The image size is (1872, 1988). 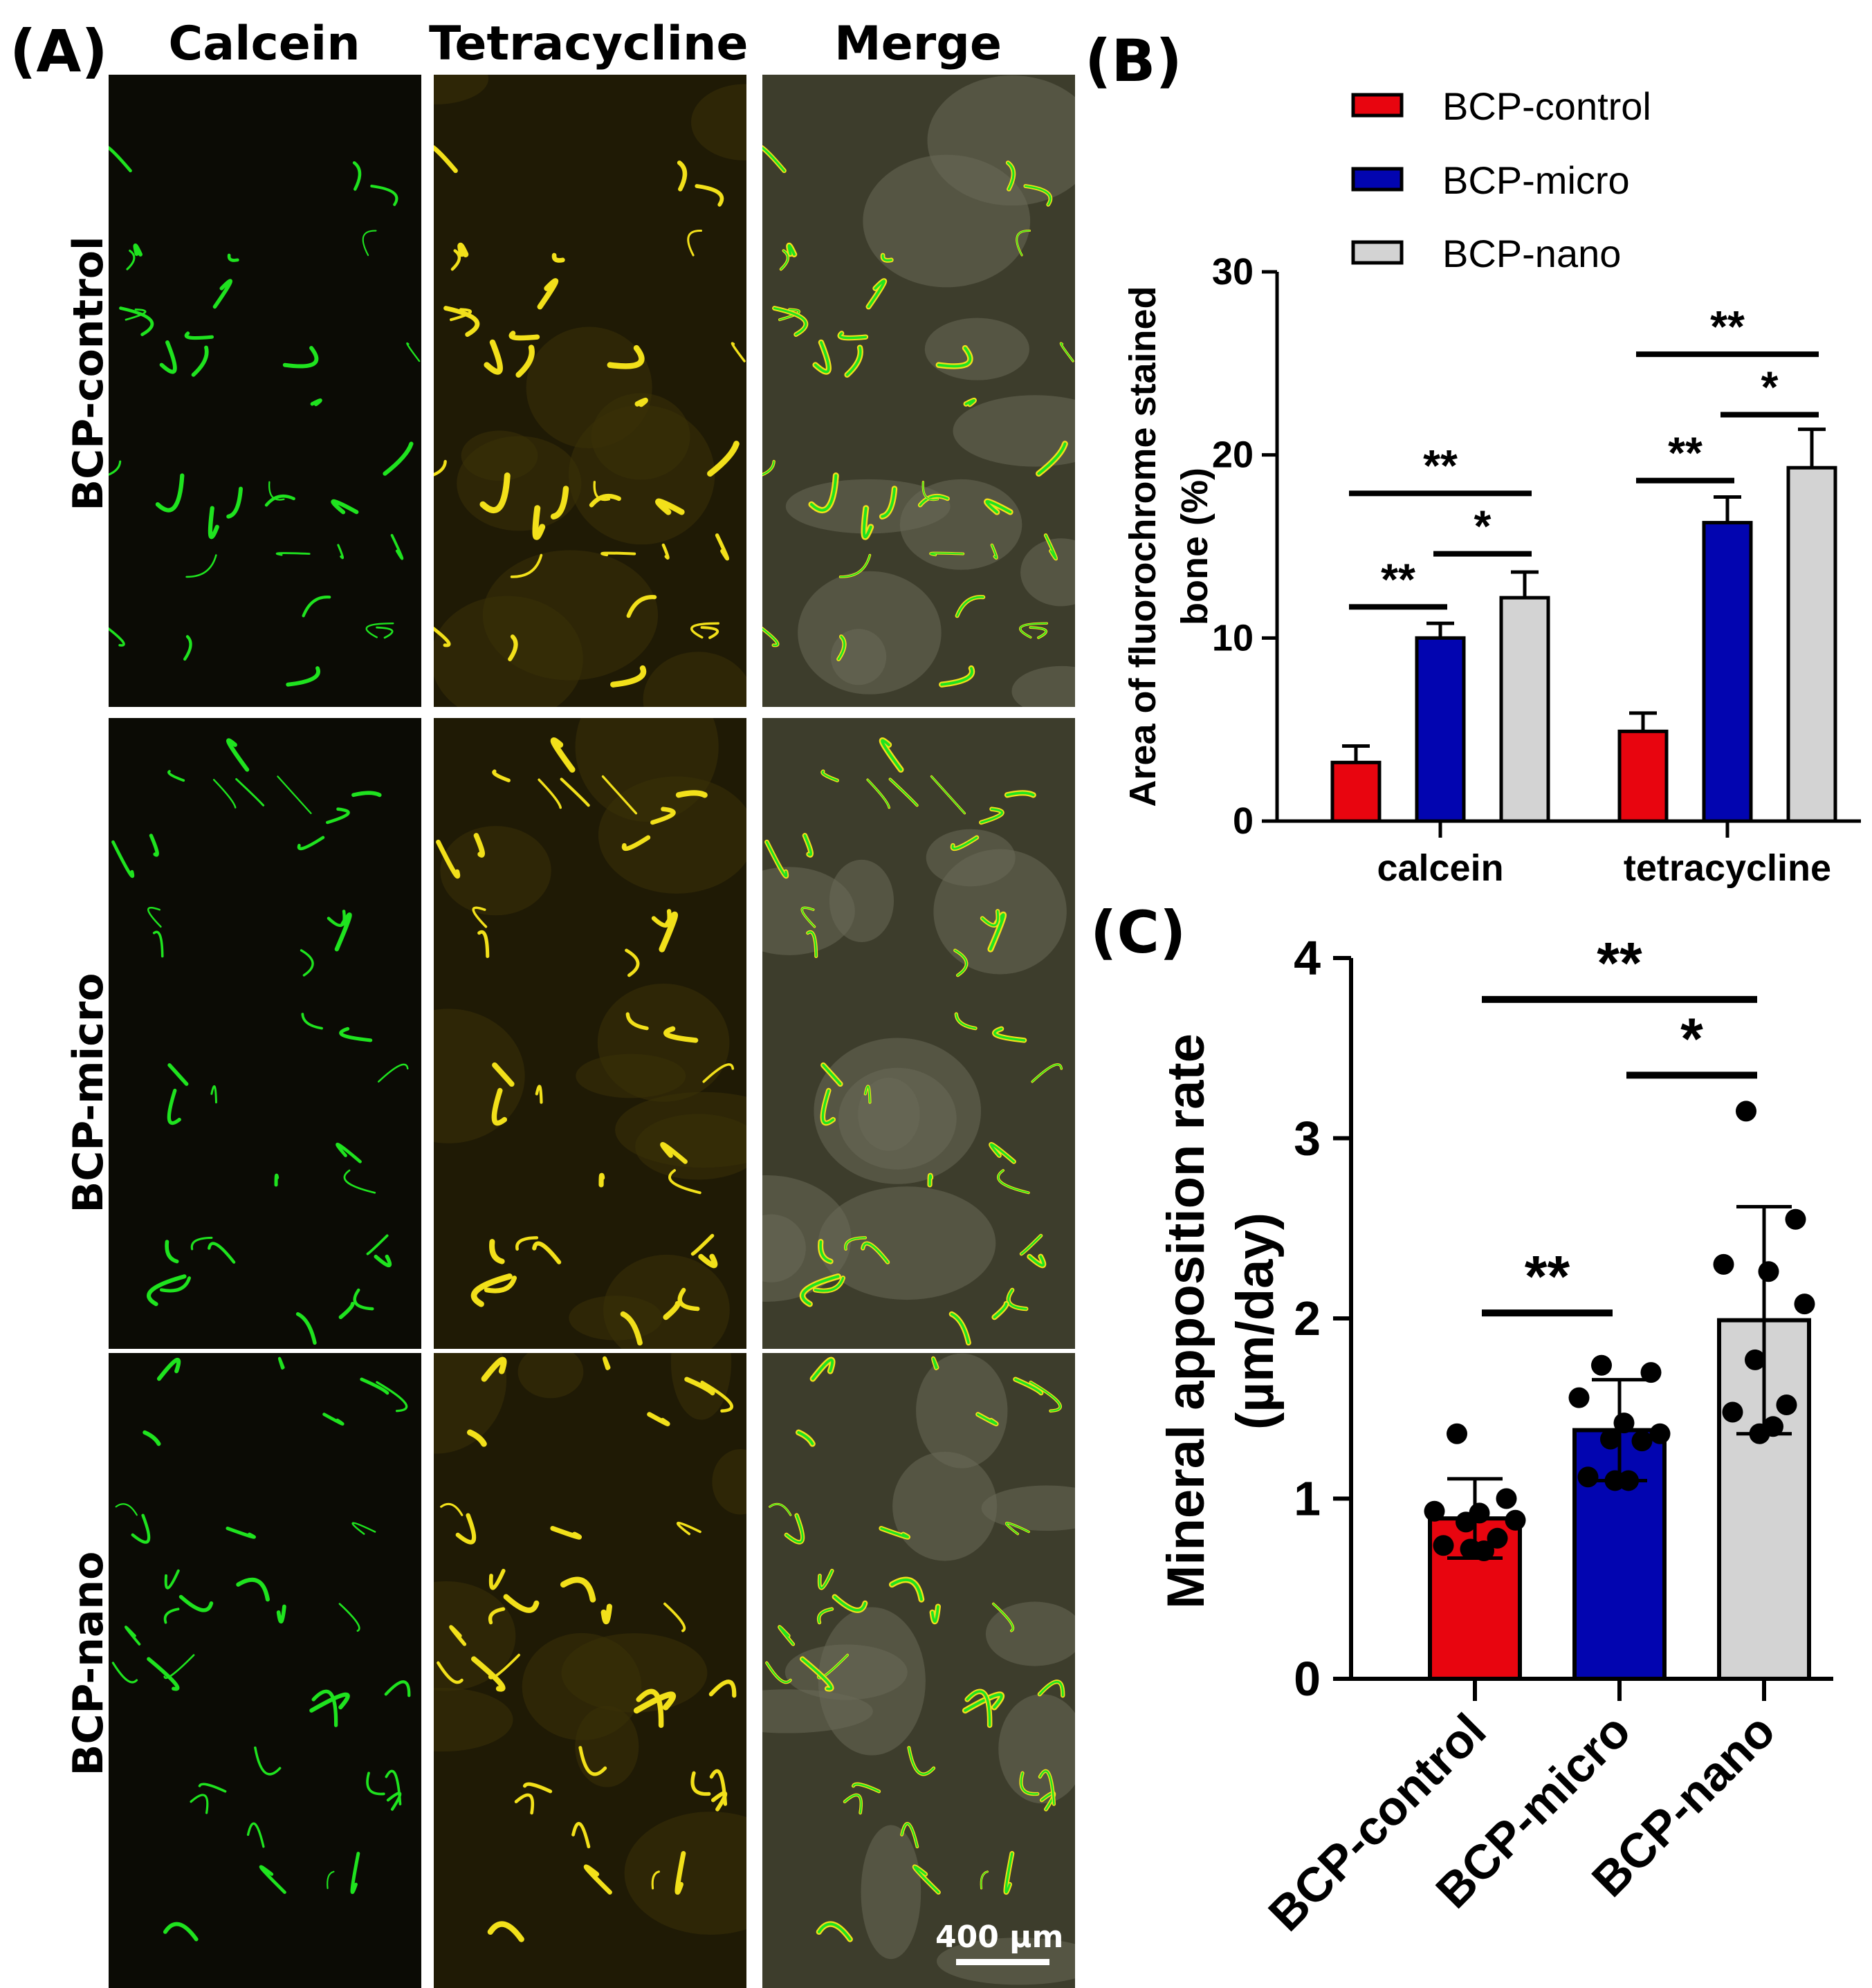 What do you see at coordinates (999, 1937) in the screenshot?
I see `scale-bar-label: 400 µm` at bounding box center [999, 1937].